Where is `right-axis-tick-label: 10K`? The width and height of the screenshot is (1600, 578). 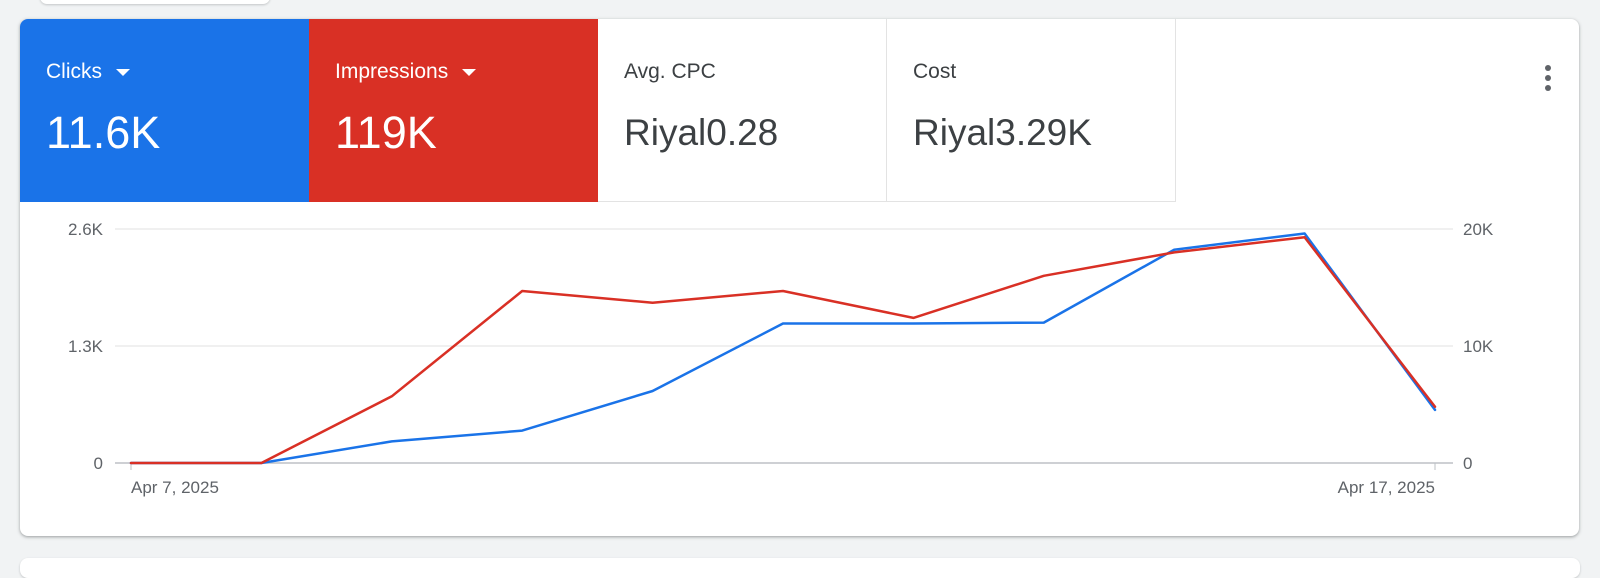
right-axis-tick-label: 10K is located at coordinates (1478, 346).